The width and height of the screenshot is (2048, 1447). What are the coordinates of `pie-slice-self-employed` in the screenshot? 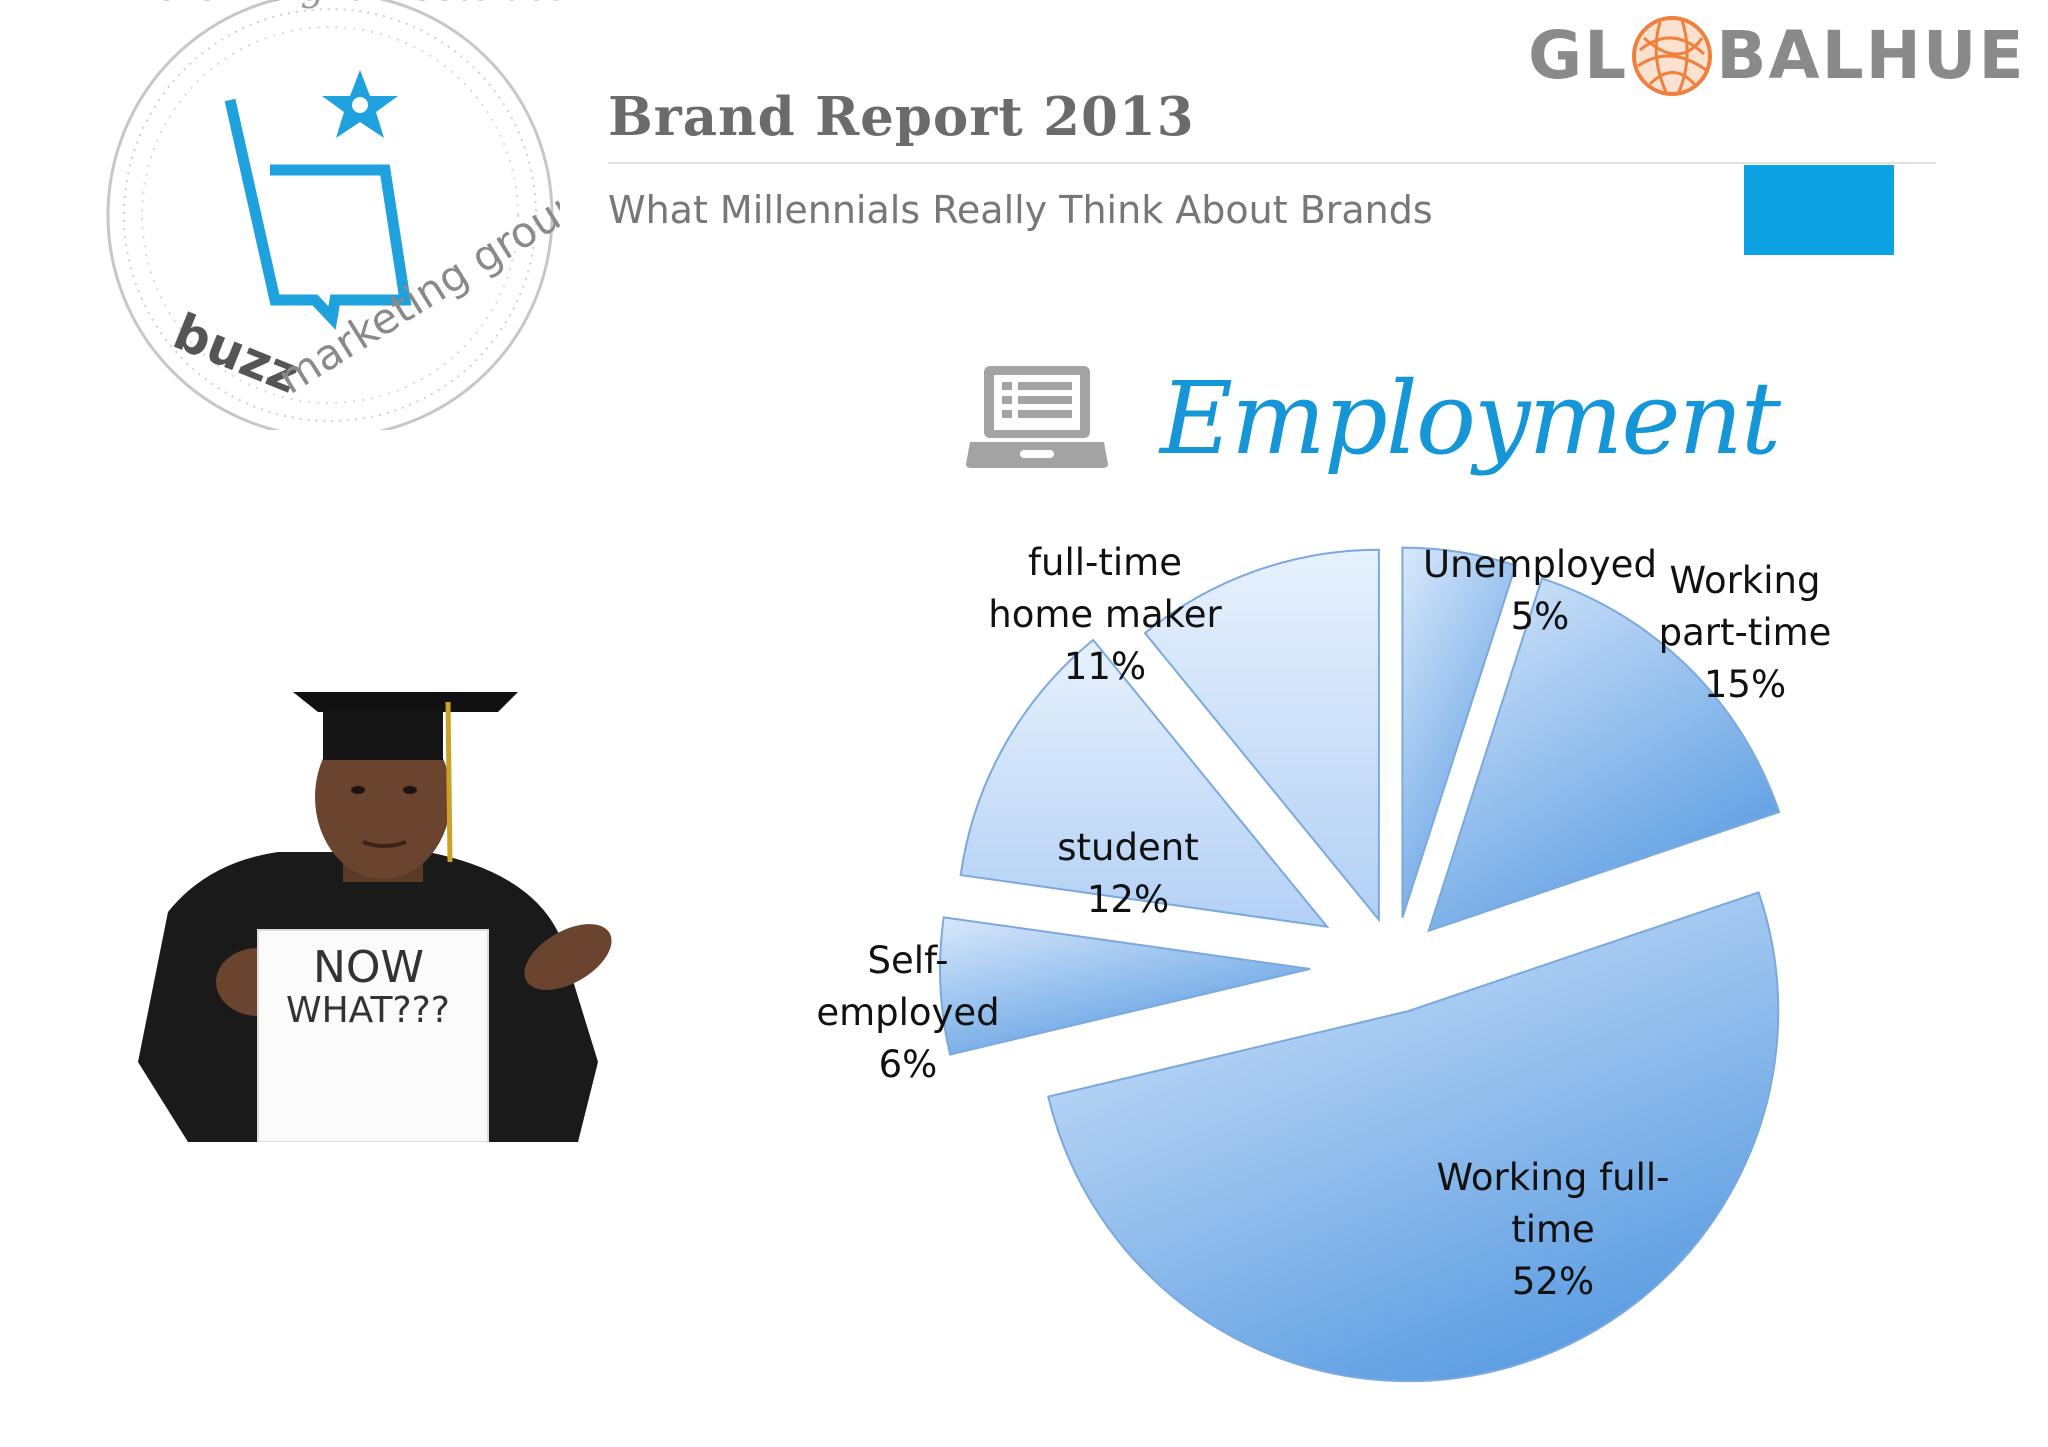 It's located at (1125, 986).